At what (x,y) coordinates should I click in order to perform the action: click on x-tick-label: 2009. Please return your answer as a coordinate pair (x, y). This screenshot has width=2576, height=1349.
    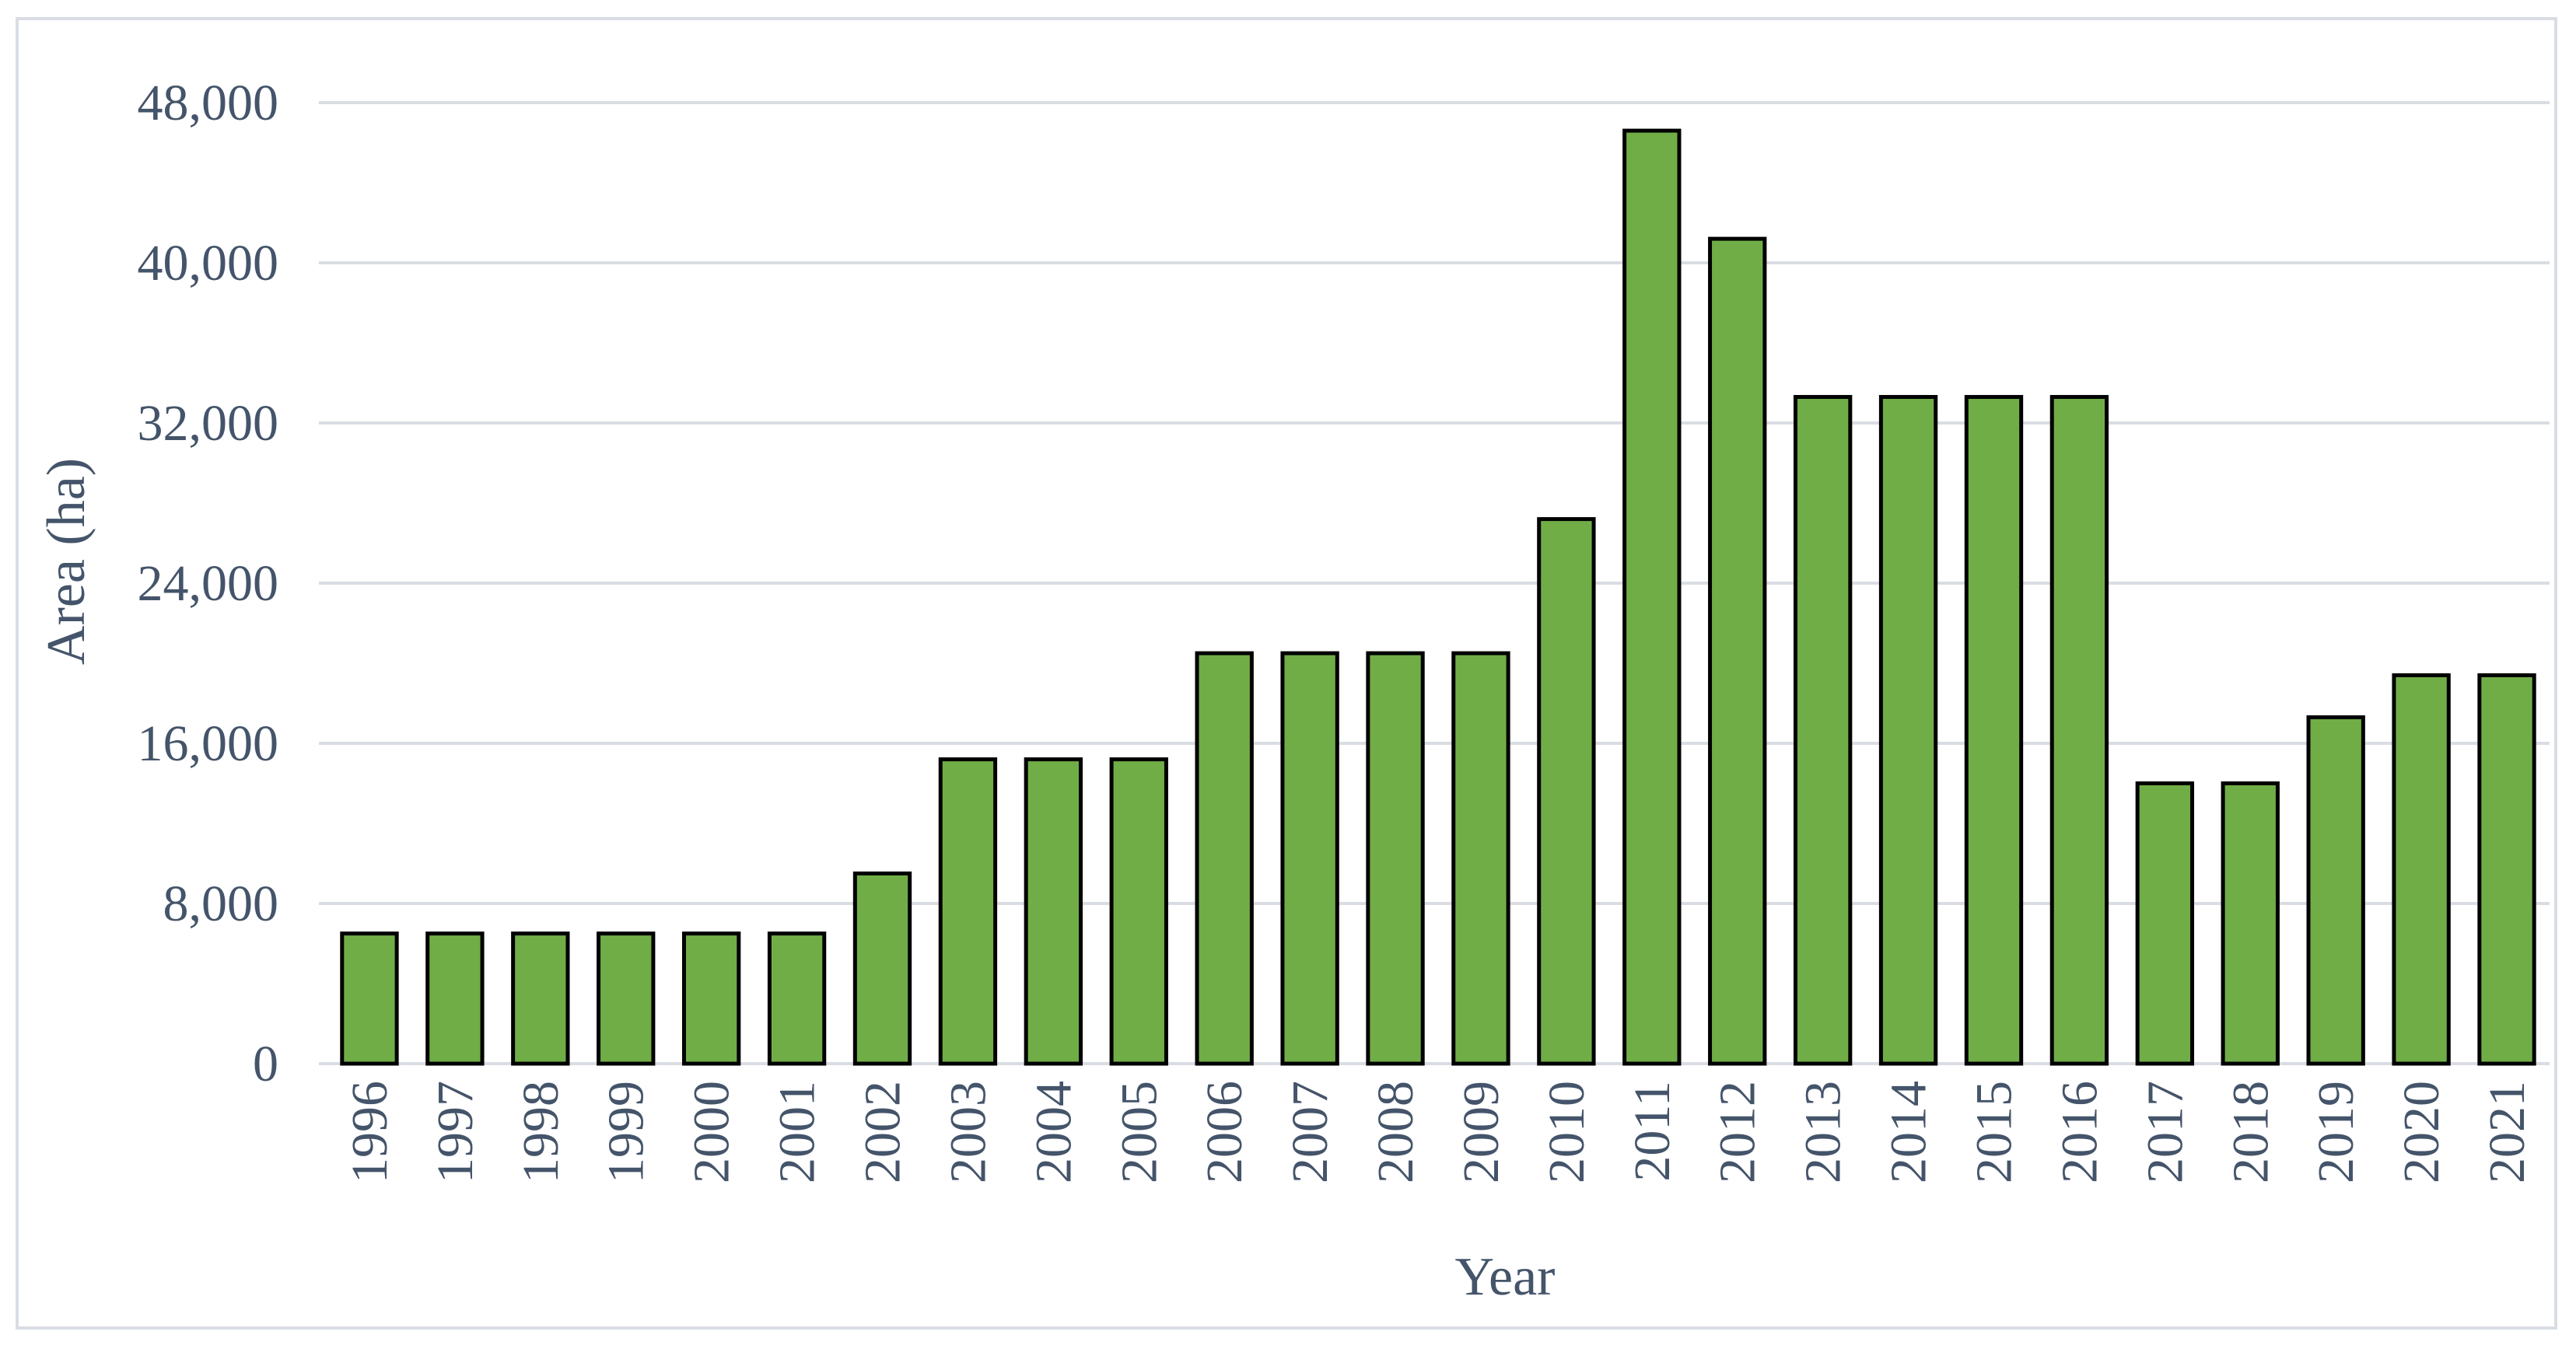
    Looking at the image, I should click on (1482, 1132).